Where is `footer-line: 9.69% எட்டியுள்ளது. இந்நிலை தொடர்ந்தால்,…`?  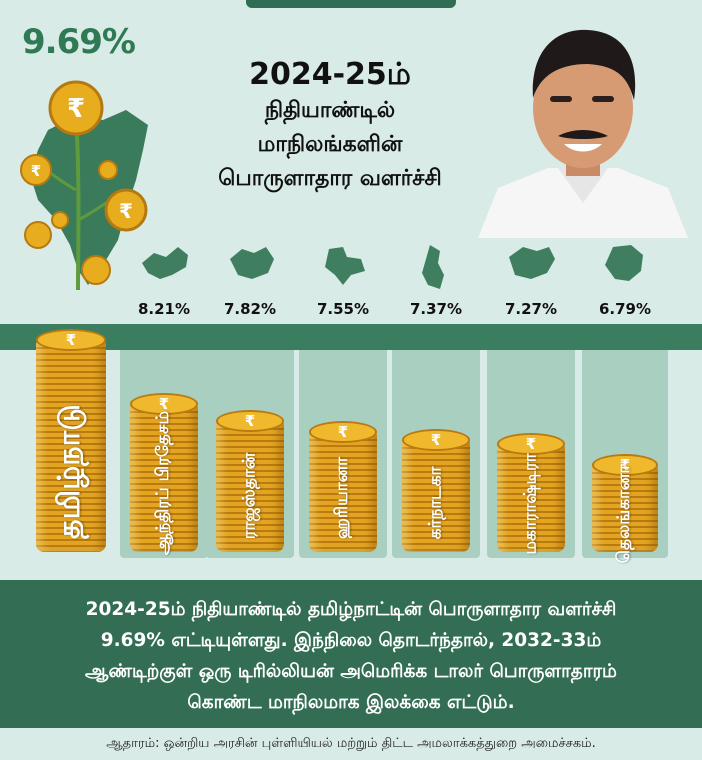
footer-line: 9.69% எட்டியுள்ளது. இந்நிலை தொடர்ந்தால்,… is located at coordinates (351, 640).